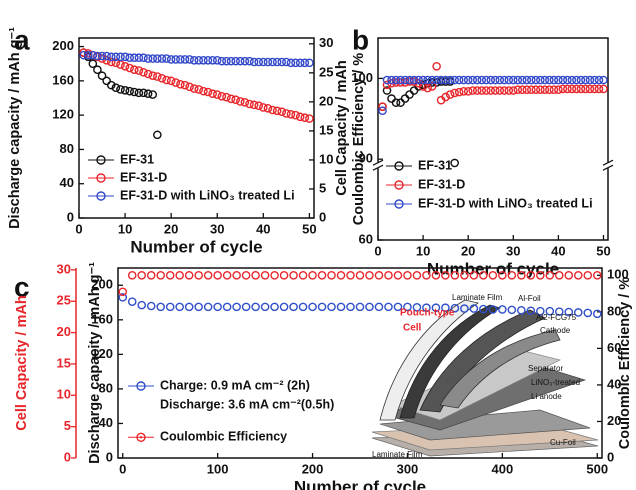 This screenshot has width=636, height=490. What do you see at coordinates (377, 250) in the screenshot?
I see `x-tick-label: 0` at bounding box center [377, 250].